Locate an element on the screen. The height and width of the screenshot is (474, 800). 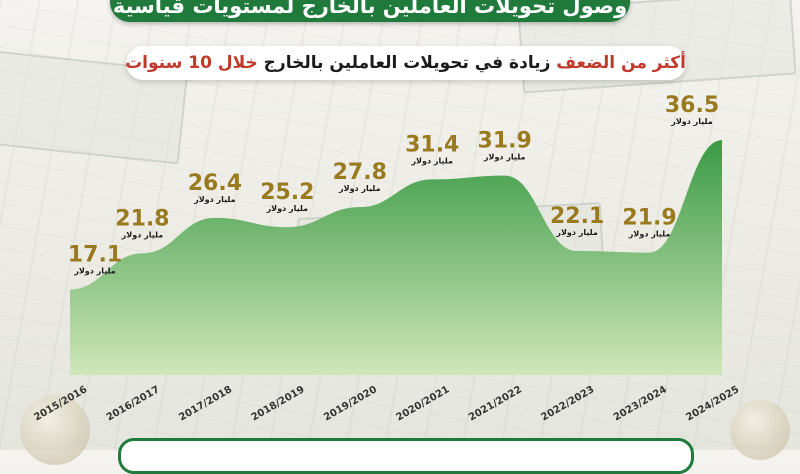
value-label: 21.9 is located at coordinates (649, 218).